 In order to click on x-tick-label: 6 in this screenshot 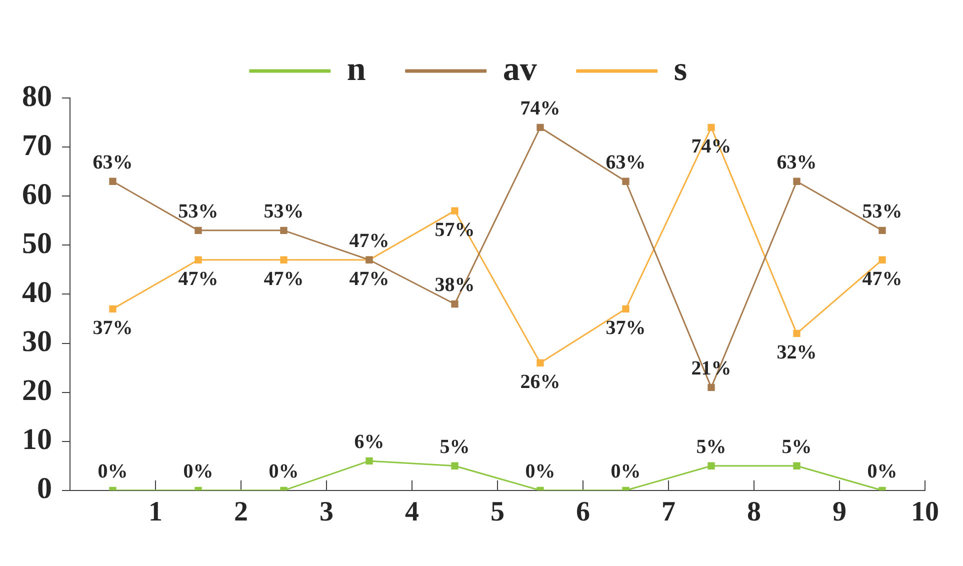, I will do `click(583, 512)`.